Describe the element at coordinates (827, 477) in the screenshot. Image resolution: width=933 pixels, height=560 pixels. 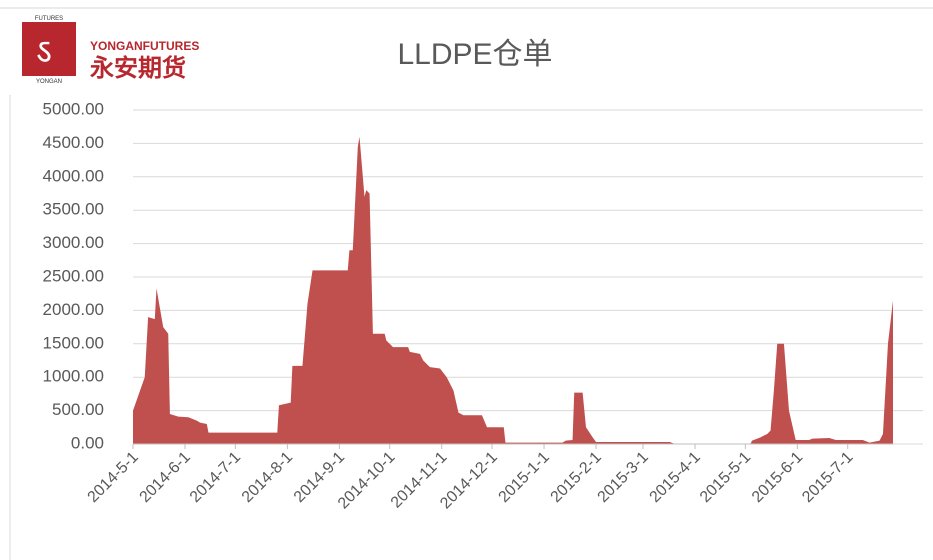
I see `x-tick-label: 2015-7-1` at that location.